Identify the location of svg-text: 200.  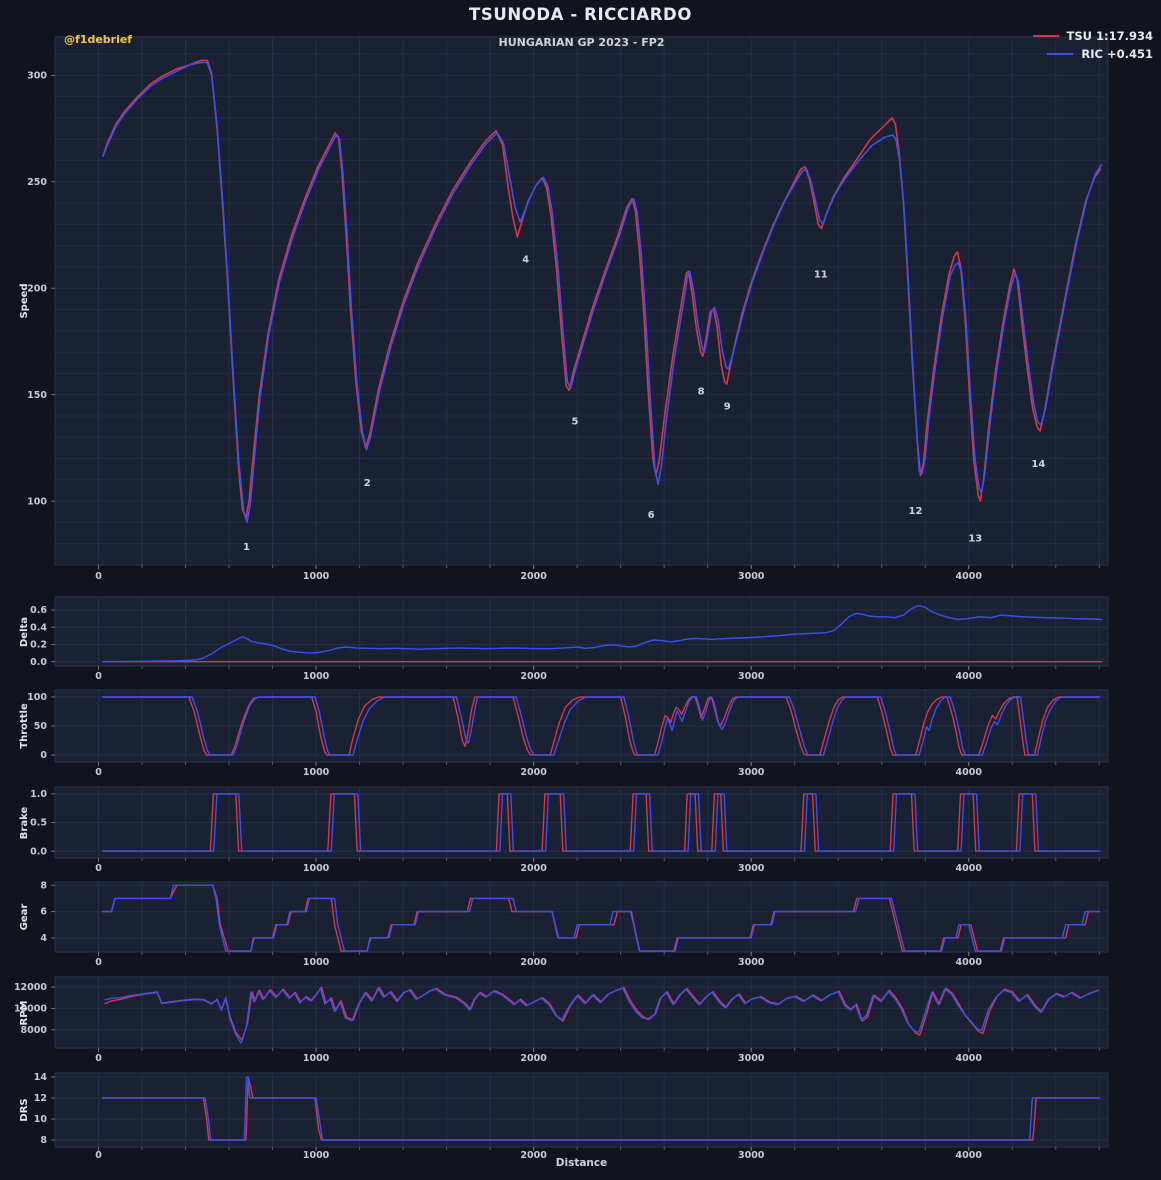
(37, 288).